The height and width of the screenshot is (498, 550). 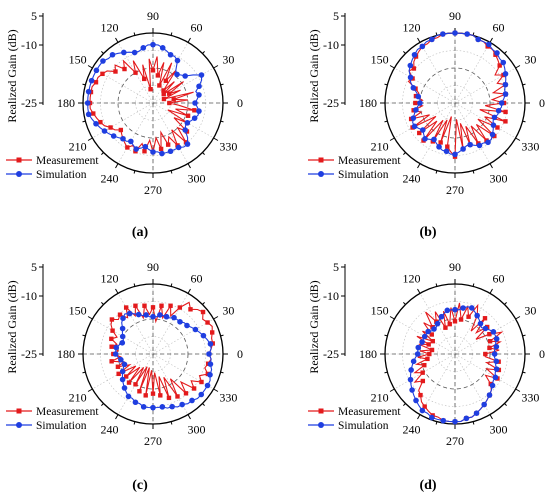 What do you see at coordinates (368, 103) in the screenshot?
I see `angle-tick-label: 180` at bounding box center [368, 103].